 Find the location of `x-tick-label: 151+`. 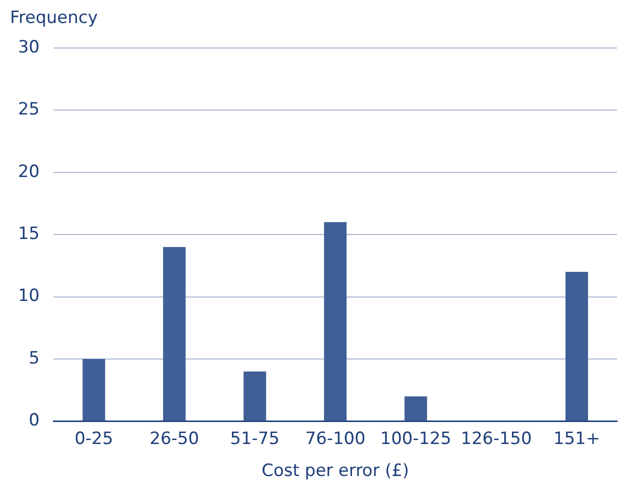

x-tick-label: 151+ is located at coordinates (576, 438).